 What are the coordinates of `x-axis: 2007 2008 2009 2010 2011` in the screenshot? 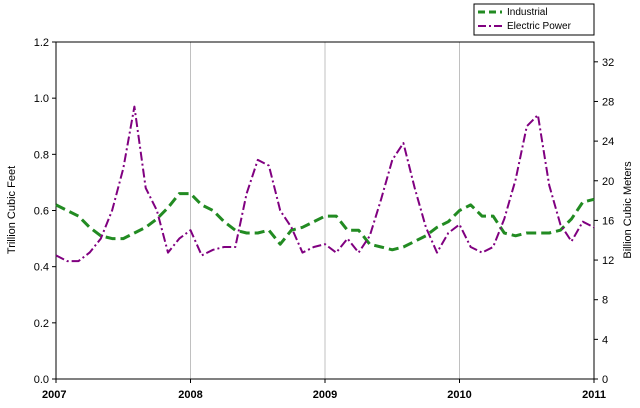 It's located at (324, 390).